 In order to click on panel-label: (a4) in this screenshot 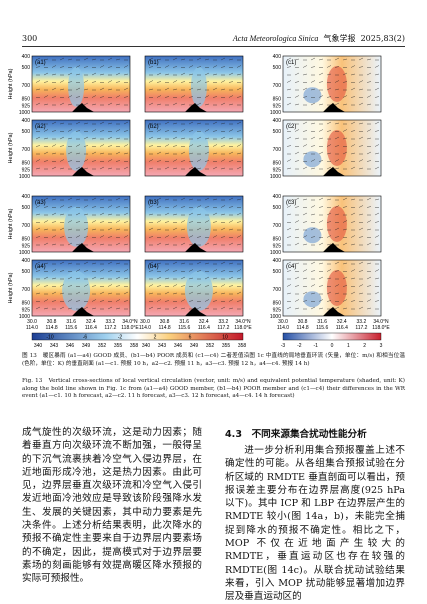, I will do `click(40, 267)`.